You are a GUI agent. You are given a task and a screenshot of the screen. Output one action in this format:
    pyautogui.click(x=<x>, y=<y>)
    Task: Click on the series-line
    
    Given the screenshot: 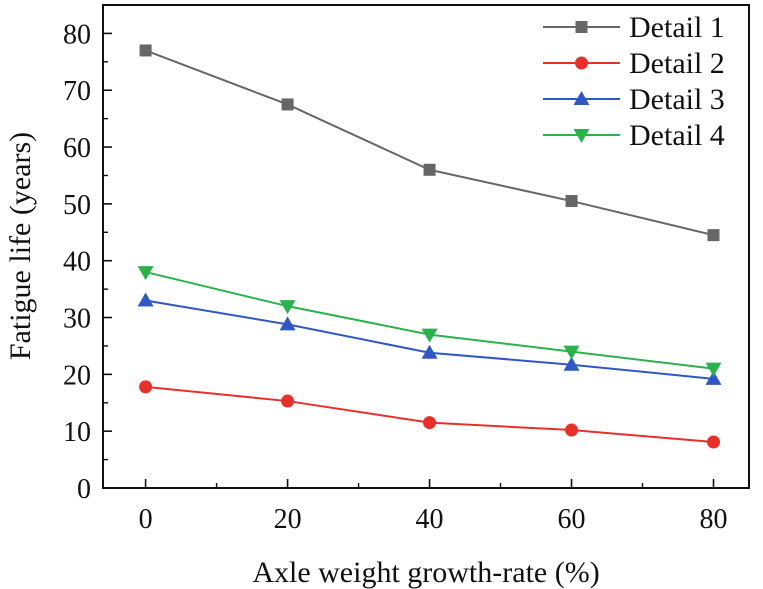 What is the action you would take?
    pyautogui.click(x=429, y=414)
    